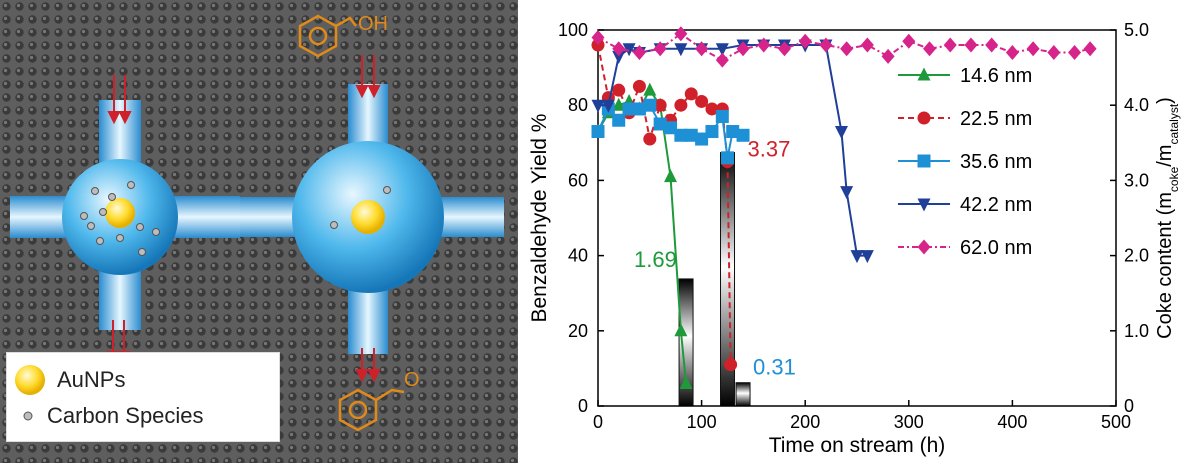  I want to click on axis-title-part: /m, so click(1165, 156).